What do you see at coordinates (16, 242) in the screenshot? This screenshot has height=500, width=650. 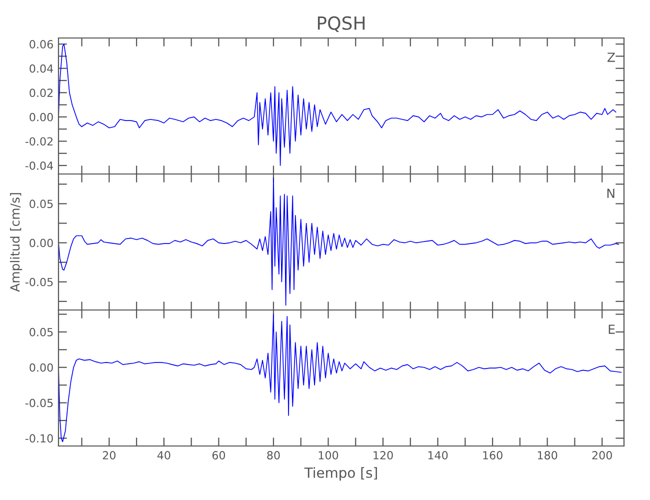 I see `y-axis-title: Amplitud [cm/s]` at bounding box center [16, 242].